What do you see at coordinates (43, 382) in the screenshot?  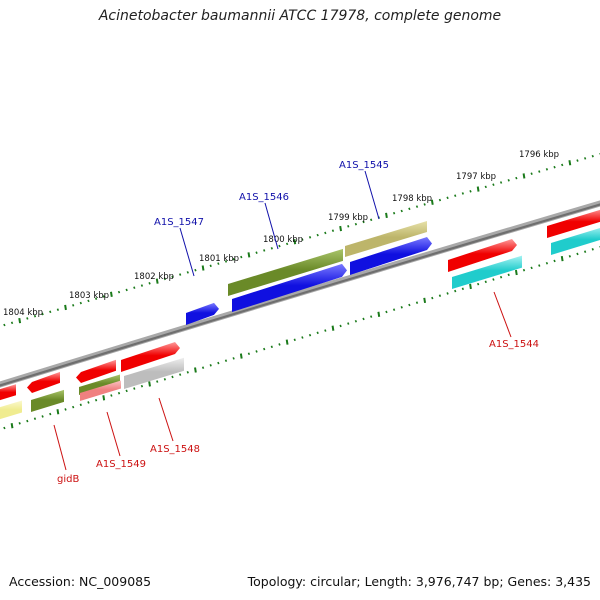 I see `gene-gidb-red` at bounding box center [43, 382].